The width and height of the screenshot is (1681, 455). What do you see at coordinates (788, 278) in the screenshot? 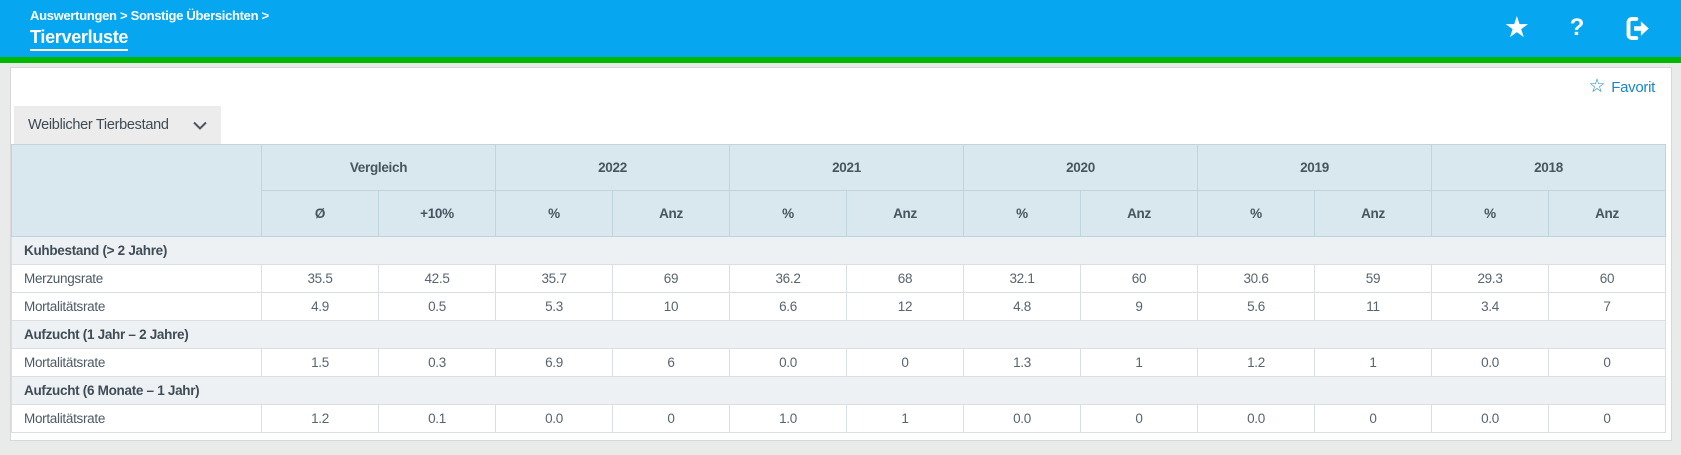
I see `cell: 36.2` at bounding box center [788, 278].